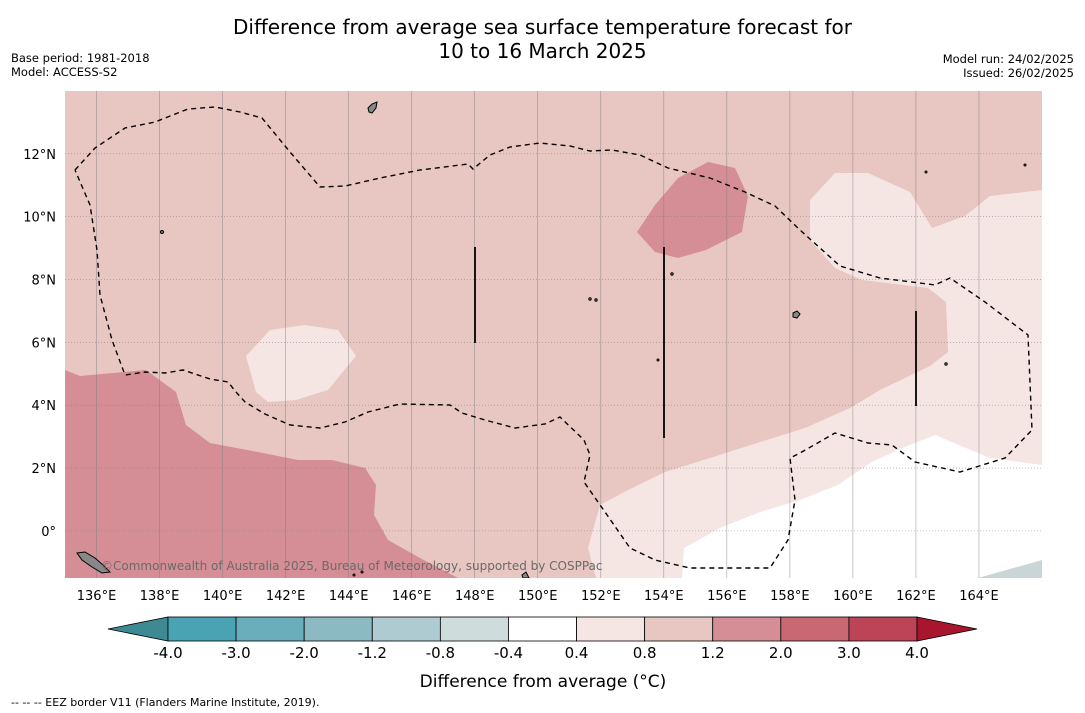  I want to click on lat-tick-label: 10°N, so click(39, 218).